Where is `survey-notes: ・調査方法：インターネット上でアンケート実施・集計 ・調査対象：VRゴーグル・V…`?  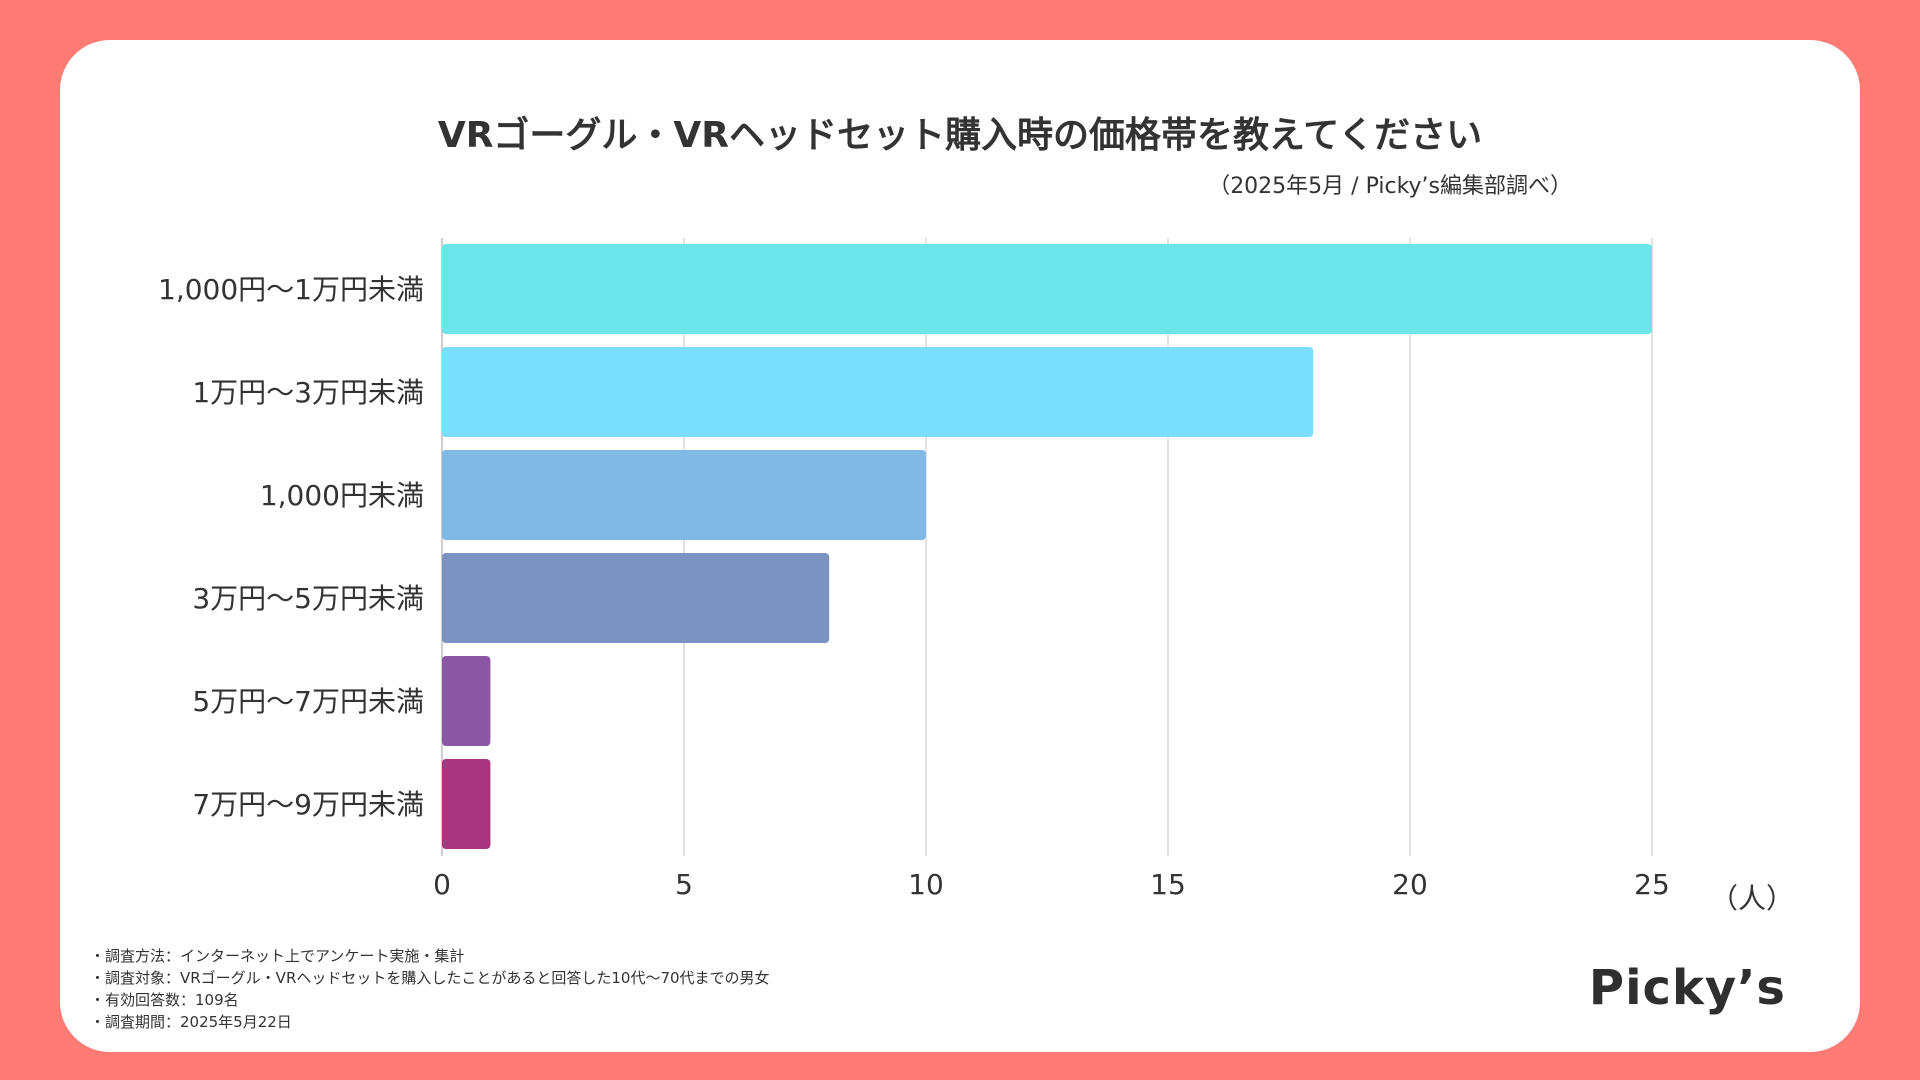 survey-notes: ・調査方法：インターネット上でアンケート実施・集計 ・調査対象：VRゴーグル・V… is located at coordinates (430, 989).